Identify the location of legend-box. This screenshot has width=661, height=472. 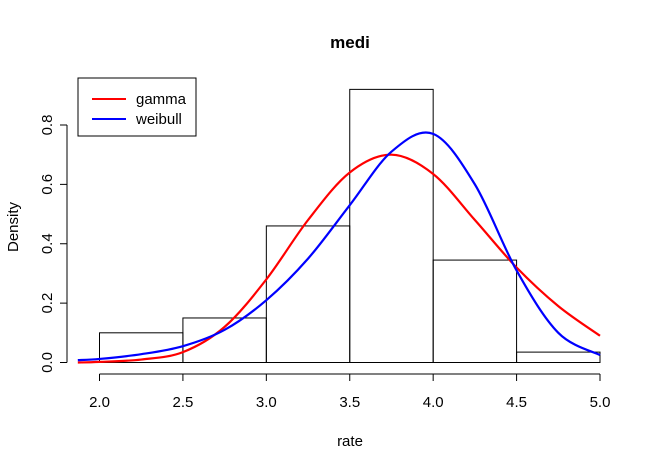
(137, 107).